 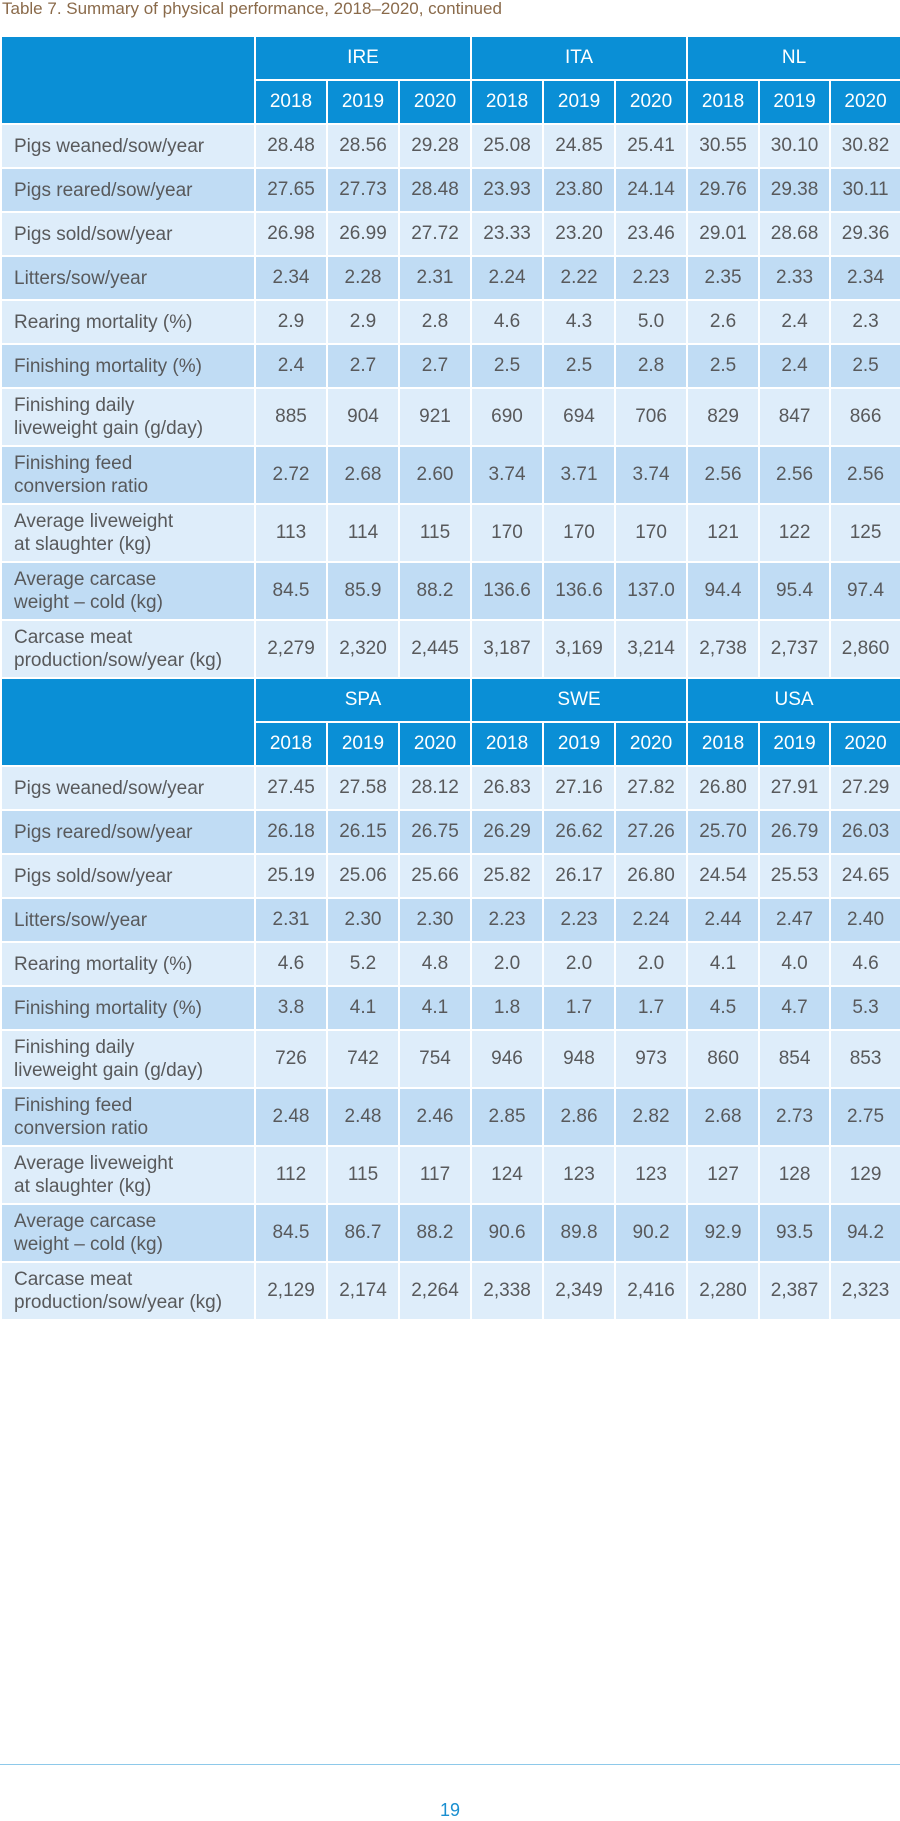 I want to click on value-cell: 24.54, so click(x=723, y=876).